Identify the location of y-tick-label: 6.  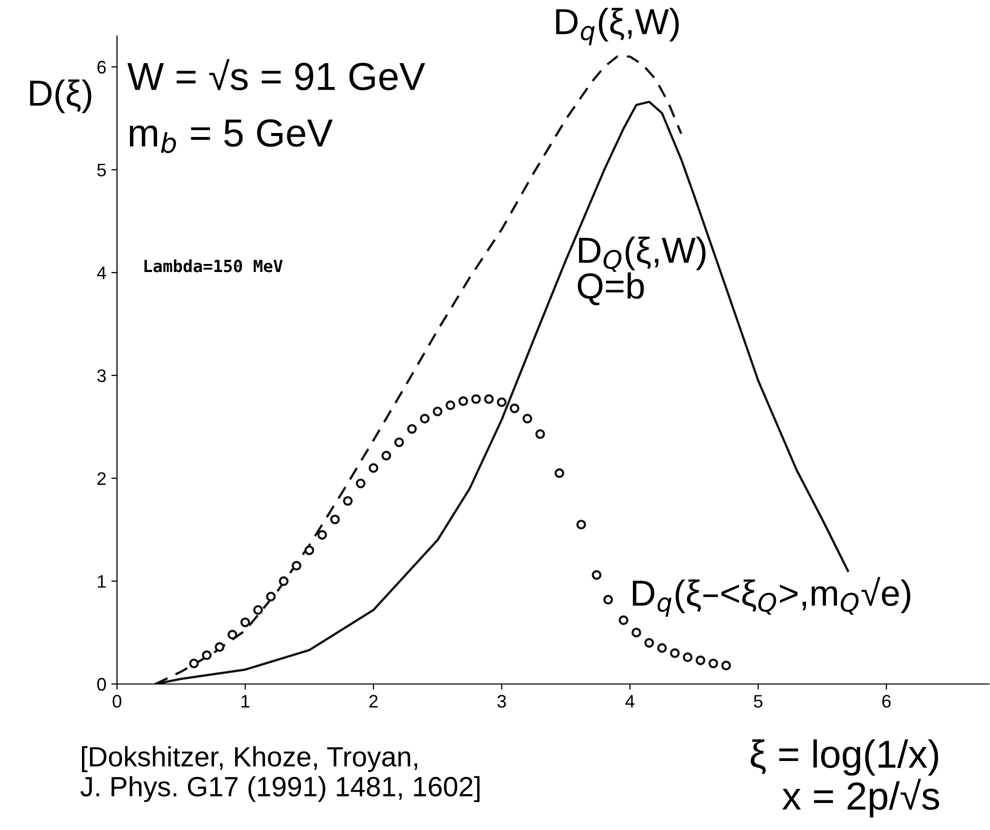
(101, 67).